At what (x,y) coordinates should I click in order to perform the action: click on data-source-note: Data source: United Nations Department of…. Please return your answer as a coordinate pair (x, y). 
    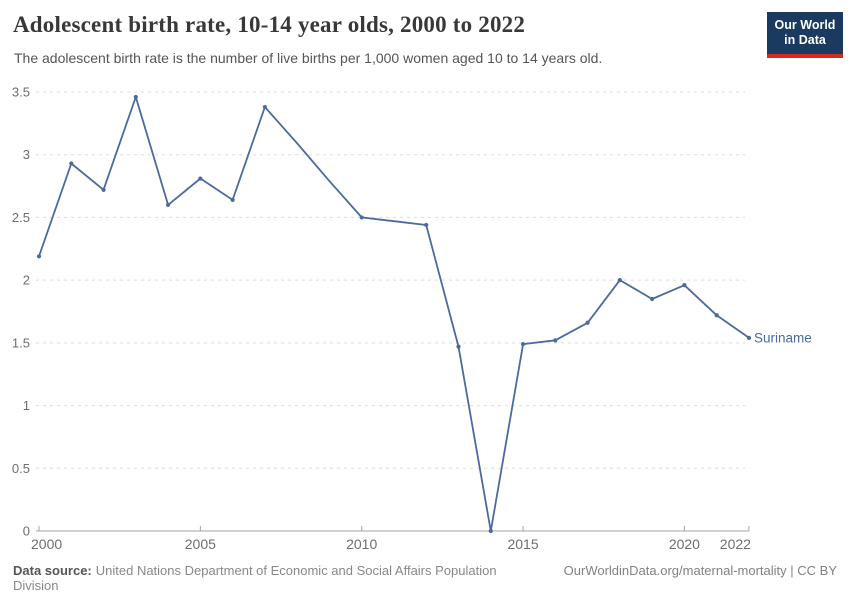
    Looking at the image, I should click on (278, 578).